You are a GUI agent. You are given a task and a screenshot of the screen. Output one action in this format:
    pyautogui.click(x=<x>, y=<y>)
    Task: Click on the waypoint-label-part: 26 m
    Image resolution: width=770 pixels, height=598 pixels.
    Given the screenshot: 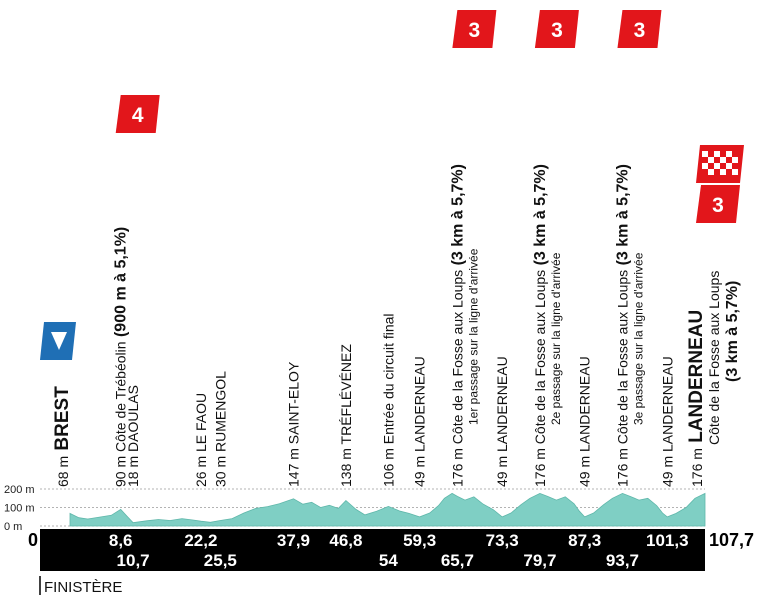 What is the action you would take?
    pyautogui.click(x=201, y=471)
    